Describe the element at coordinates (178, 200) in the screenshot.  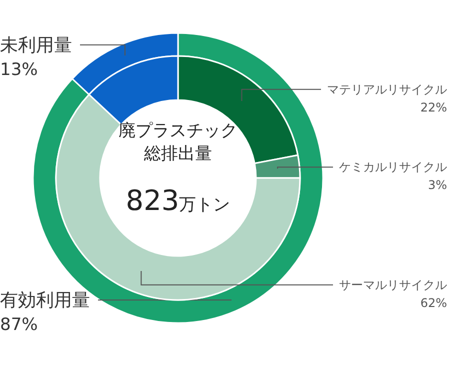
I see `text: 823万トン` at that location.